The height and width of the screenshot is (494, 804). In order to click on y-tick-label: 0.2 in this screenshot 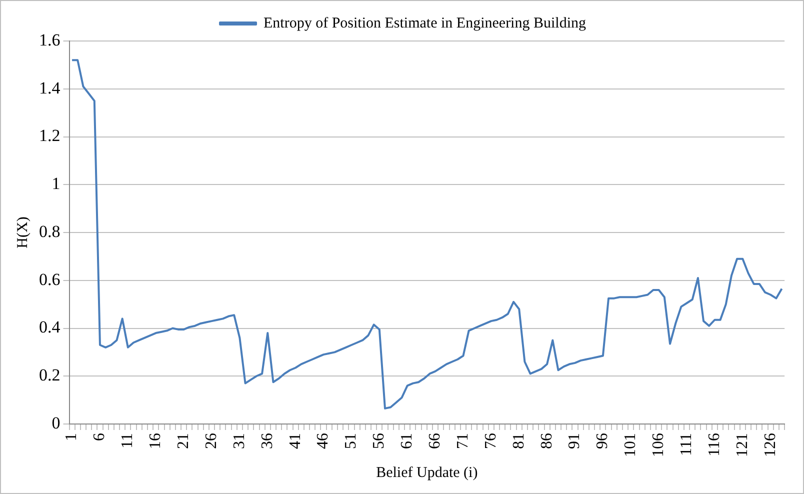, I will do `click(49, 375)`.